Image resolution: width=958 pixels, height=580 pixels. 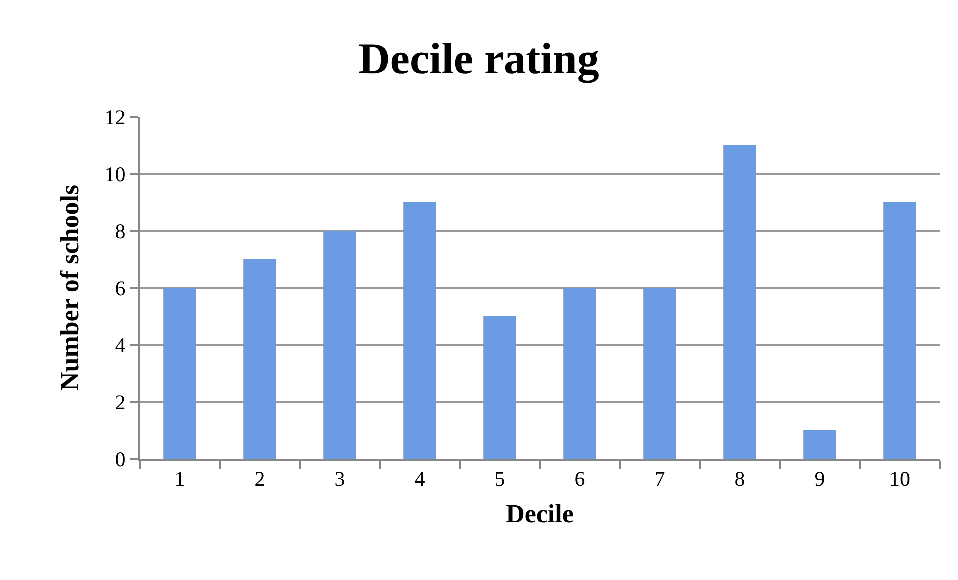 I want to click on y-axis-title: Number of schools, so click(x=70, y=288).